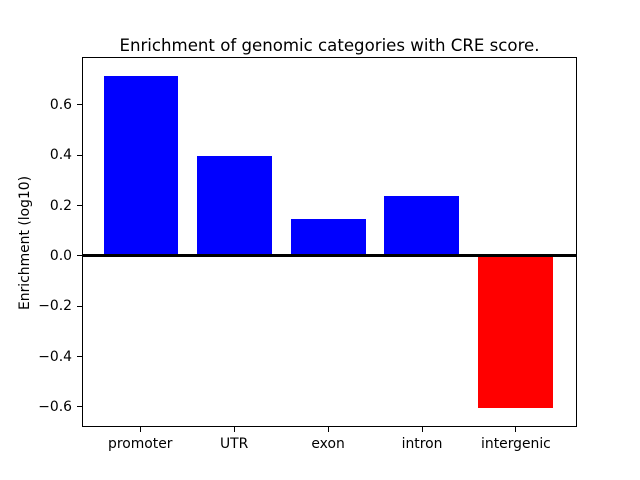 Image resolution: width=640 pixels, height=480 pixels. I want to click on x-axis: promoter UTR exon intron intergenic, so click(329, 447).